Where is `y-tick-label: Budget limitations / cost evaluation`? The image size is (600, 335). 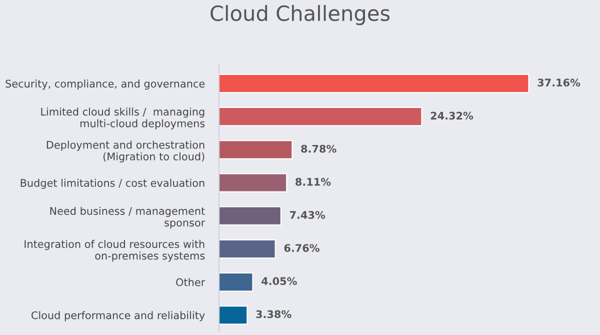
y-tick-label: Budget limitations / cost evaluation is located at coordinates (112, 183).